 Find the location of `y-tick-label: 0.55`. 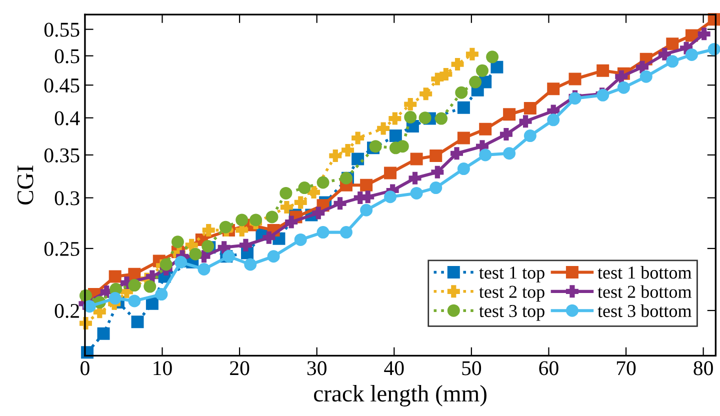

y-tick-label: 0.55 is located at coordinates (62, 29).